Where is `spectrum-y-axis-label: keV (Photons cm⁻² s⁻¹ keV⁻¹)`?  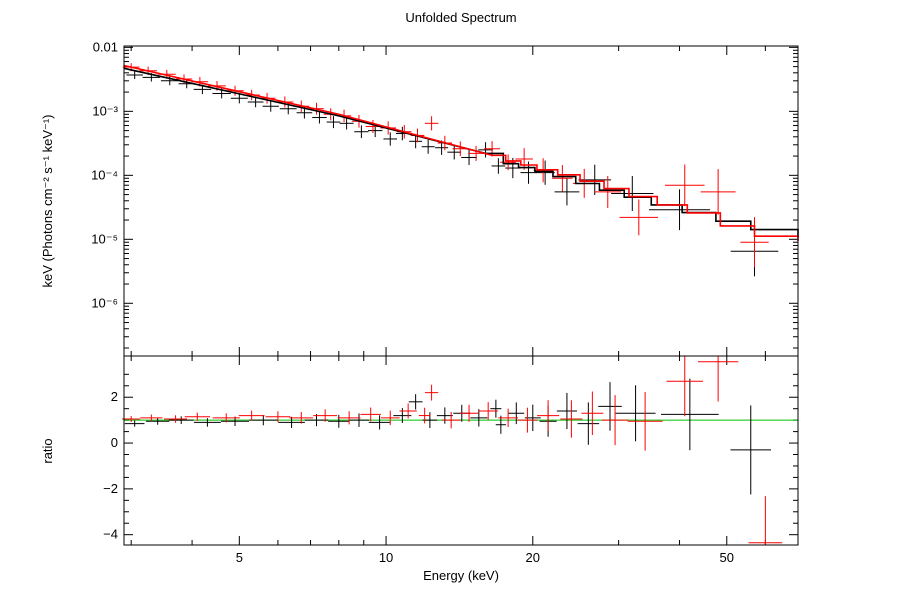
spectrum-y-axis-label: keV (Photons cm⁻² s⁻¹ keV⁻¹) is located at coordinates (47, 200).